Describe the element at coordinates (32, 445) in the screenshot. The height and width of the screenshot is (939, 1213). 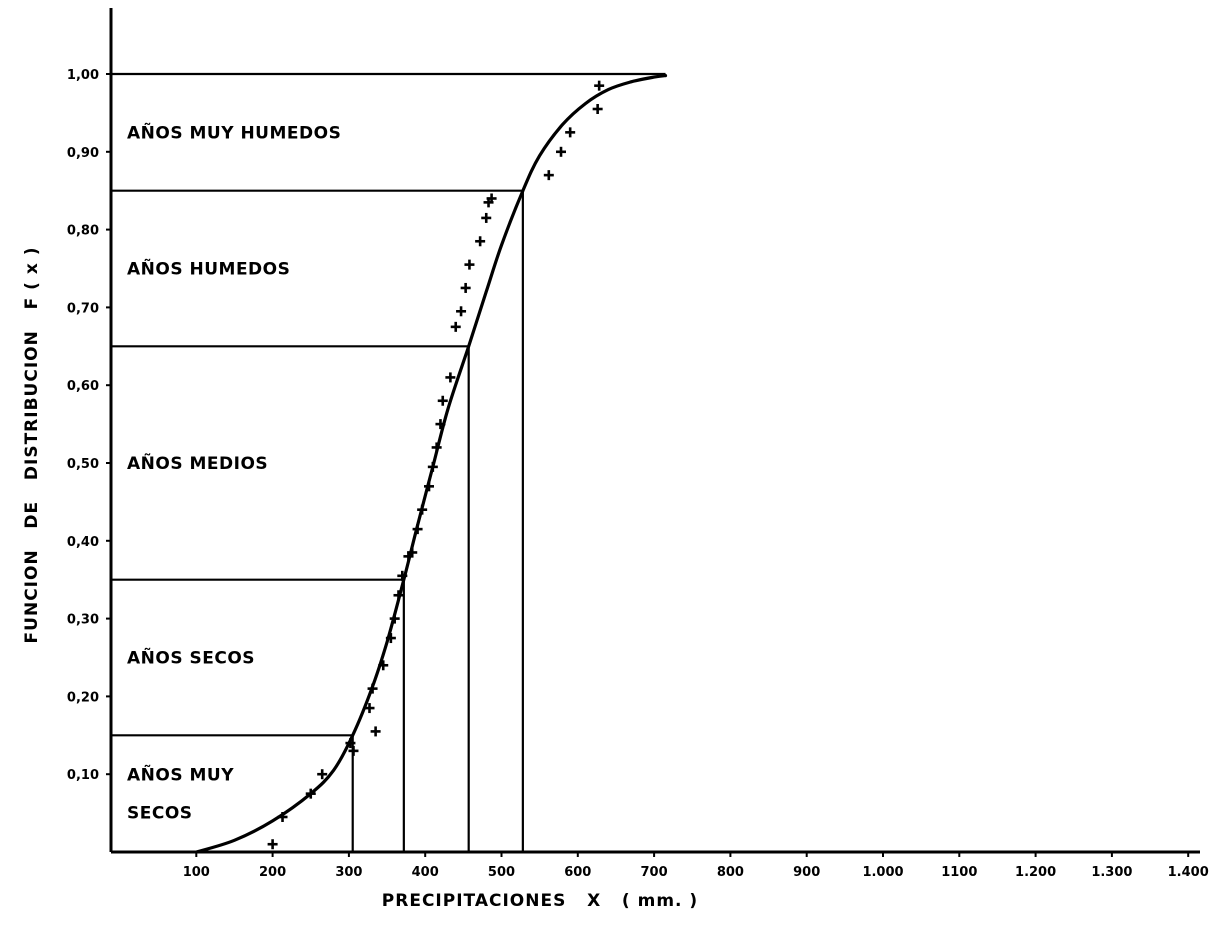
I see `y-axis-title: FUNCION DE DISTRIBUCION F ( x )` at that location.